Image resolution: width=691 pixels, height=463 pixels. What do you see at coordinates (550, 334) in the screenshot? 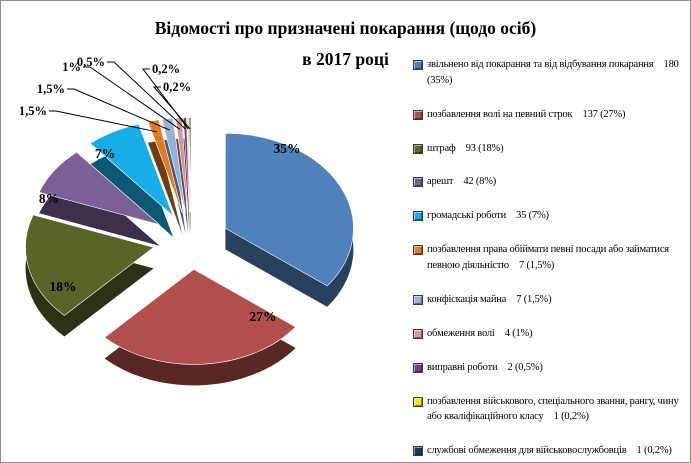
I see `legend-item-7: обмеження волі 4 (1%)` at bounding box center [550, 334].